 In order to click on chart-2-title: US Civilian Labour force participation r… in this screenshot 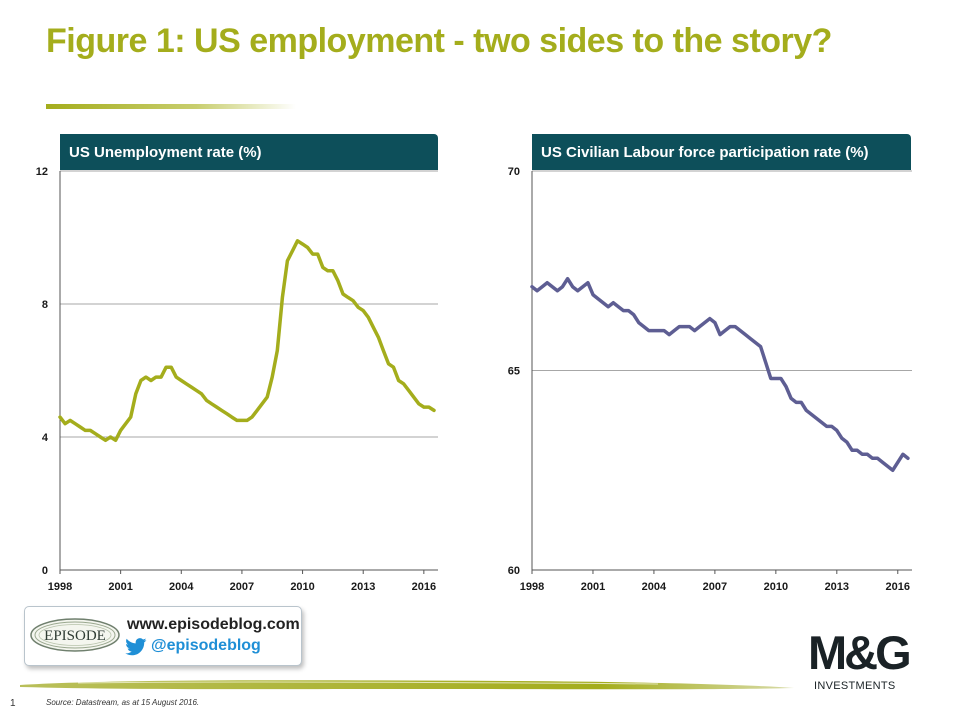, I will do `click(721, 152)`.